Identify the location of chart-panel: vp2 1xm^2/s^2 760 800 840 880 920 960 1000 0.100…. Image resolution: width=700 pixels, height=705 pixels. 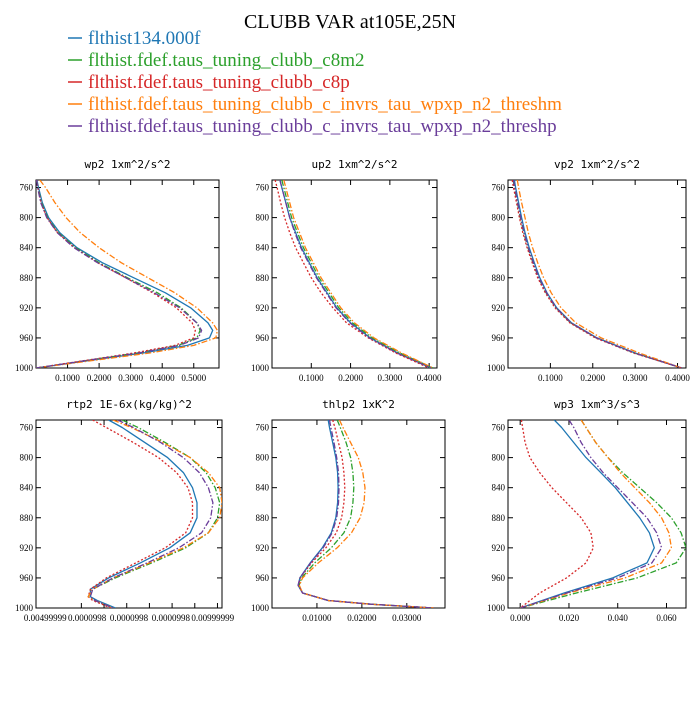
(588, 270).